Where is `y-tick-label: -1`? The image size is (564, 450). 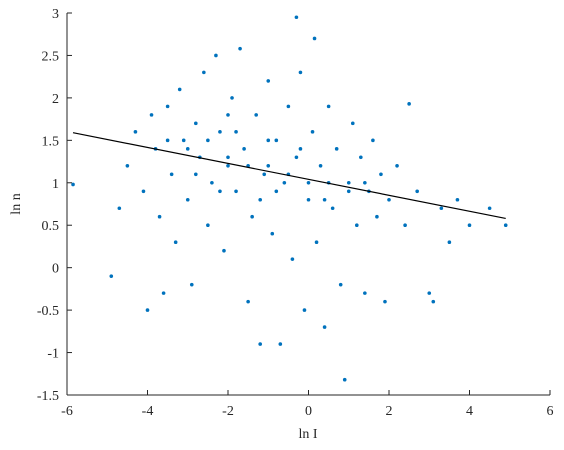
y-tick-label: -1 is located at coordinates (53, 354).